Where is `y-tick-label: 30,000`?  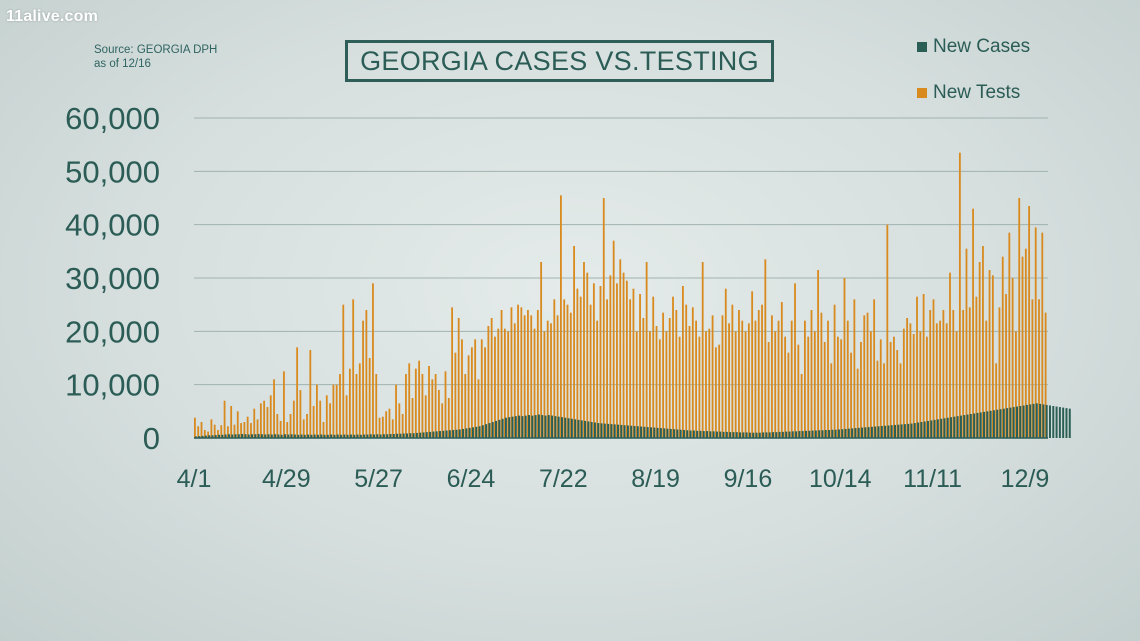 y-tick-label: 30,000 is located at coordinates (112, 278).